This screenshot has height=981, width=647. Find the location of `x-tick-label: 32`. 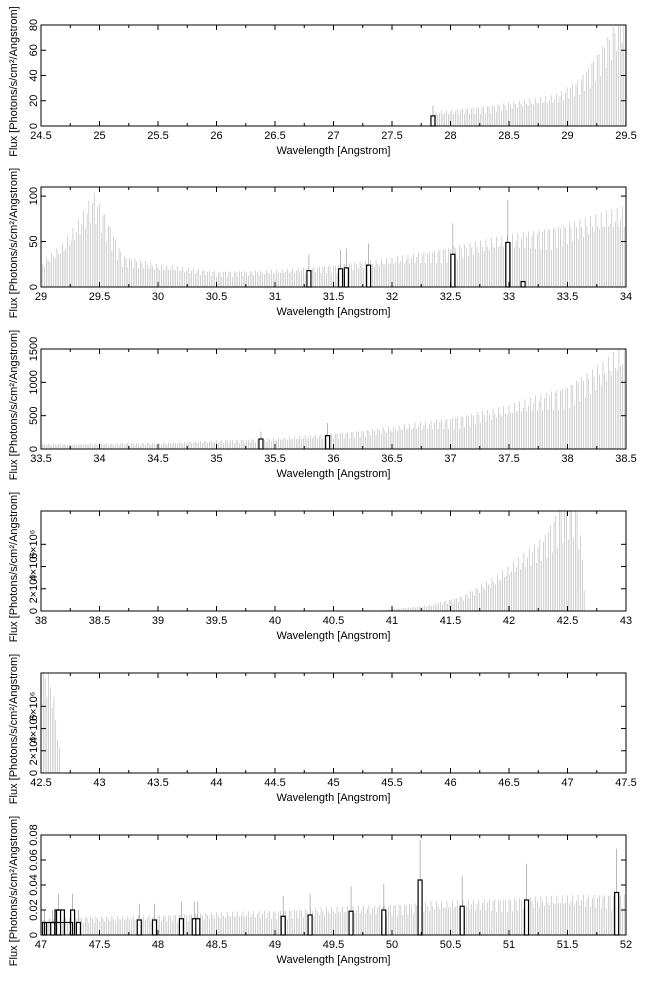

x-tick-label: 32 is located at coordinates (392, 297).